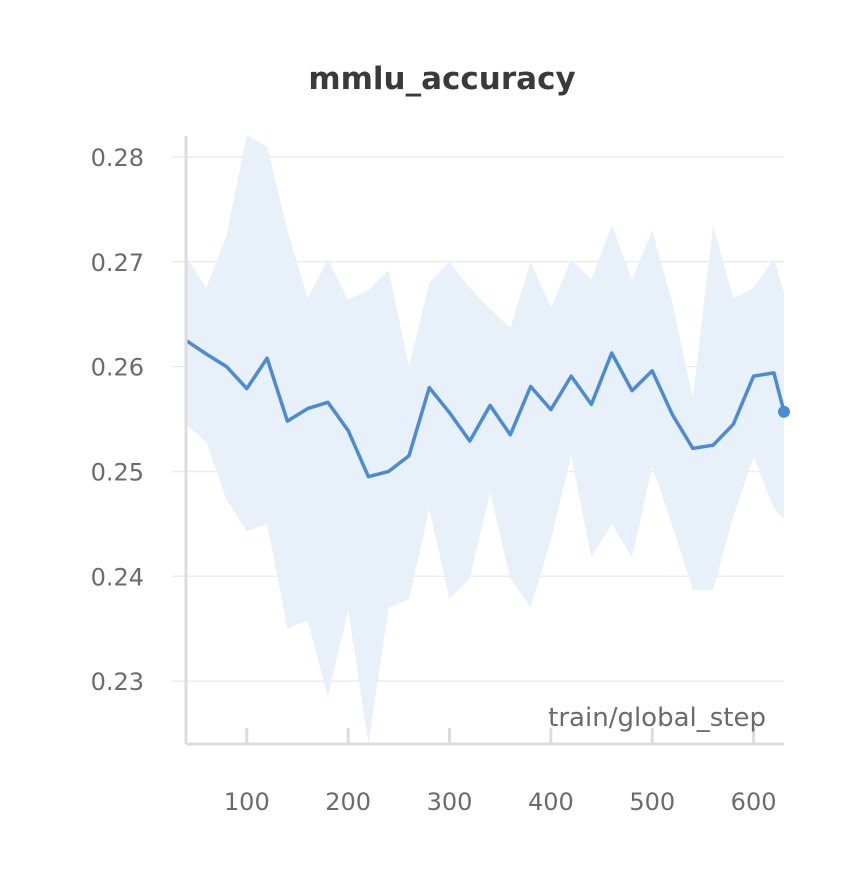 The image size is (868, 872). What do you see at coordinates (754, 802) in the screenshot?
I see `x-tick-label: 600` at bounding box center [754, 802].